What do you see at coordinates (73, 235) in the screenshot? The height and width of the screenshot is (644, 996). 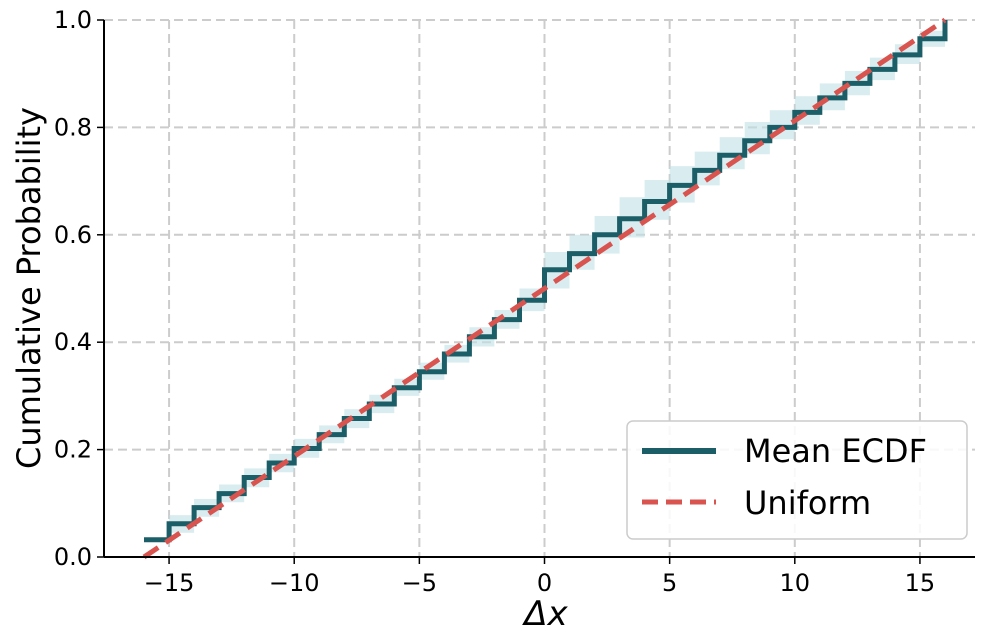 I see `y-tick-label: 0.6` at bounding box center [73, 235].